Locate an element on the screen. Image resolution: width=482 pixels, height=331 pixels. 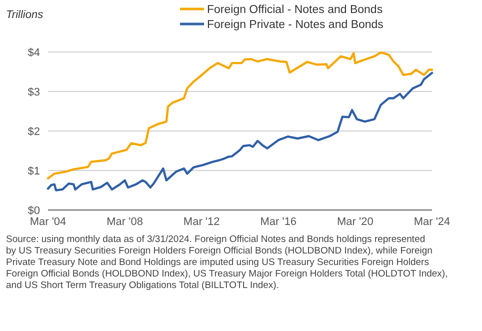
x-tick-label: Mar '16 is located at coordinates (278, 222).